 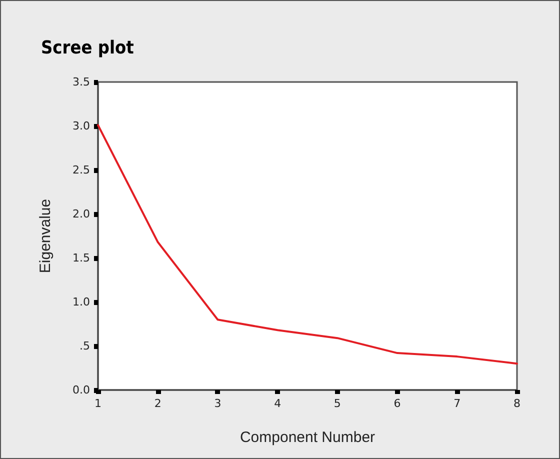 What do you see at coordinates (81, 82) in the screenshot?
I see `y-tick-label: 3.5` at bounding box center [81, 82].